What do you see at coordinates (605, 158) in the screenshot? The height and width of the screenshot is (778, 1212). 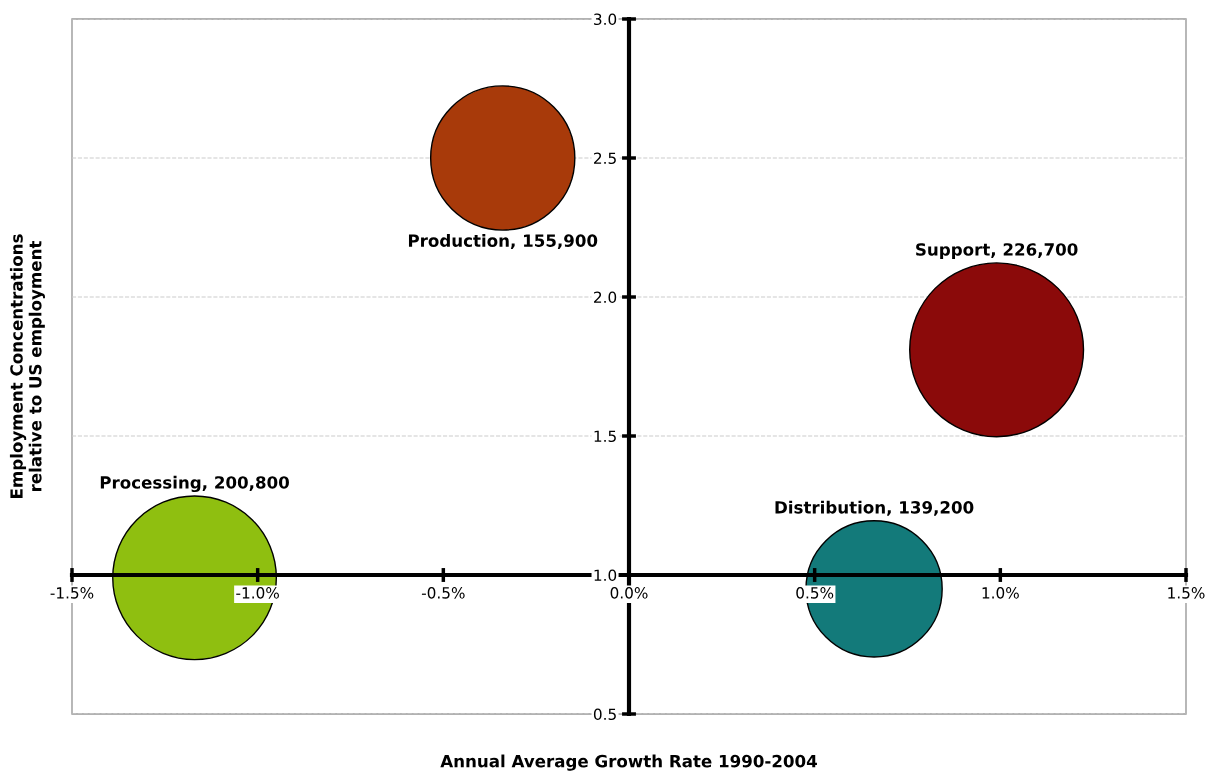 I see `y-tick-label: 2.5` at bounding box center [605, 158].